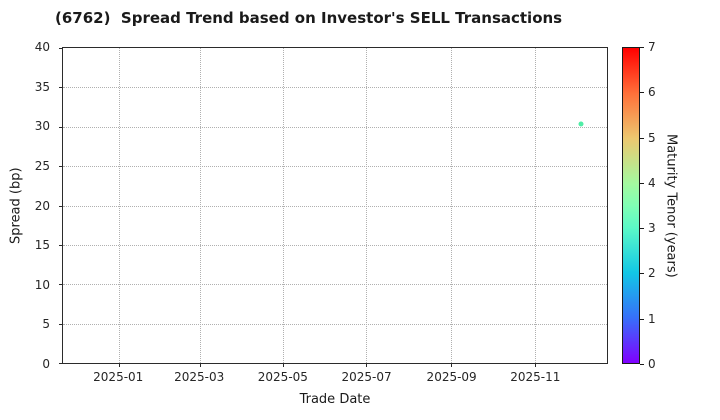 The width and height of the screenshot is (720, 420). What do you see at coordinates (42, 126) in the screenshot?
I see `y-tick-label: 30` at bounding box center [42, 126].